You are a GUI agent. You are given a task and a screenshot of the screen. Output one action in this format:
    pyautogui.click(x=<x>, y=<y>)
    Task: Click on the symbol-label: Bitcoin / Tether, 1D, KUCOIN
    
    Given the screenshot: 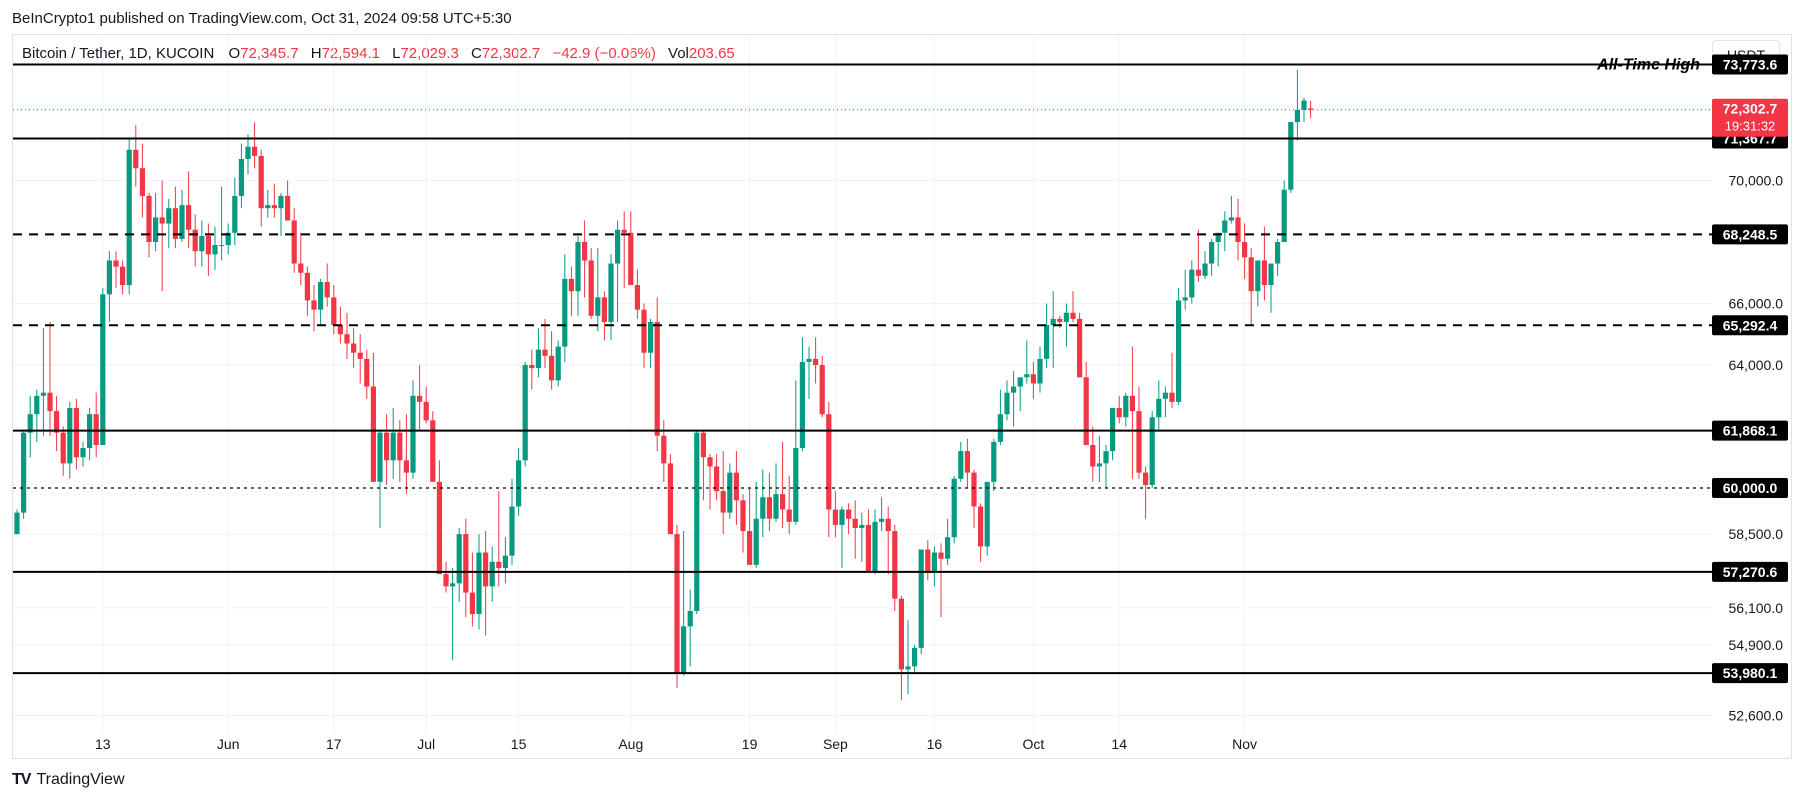 What is the action you would take?
    pyautogui.click(x=118, y=53)
    